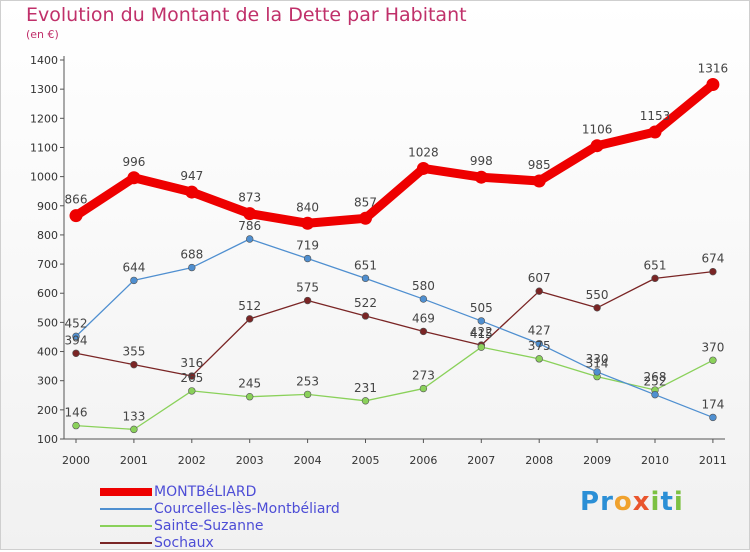 The width and height of the screenshot is (750, 552). I want to click on chart-subtitle: (en €), so click(42, 34).